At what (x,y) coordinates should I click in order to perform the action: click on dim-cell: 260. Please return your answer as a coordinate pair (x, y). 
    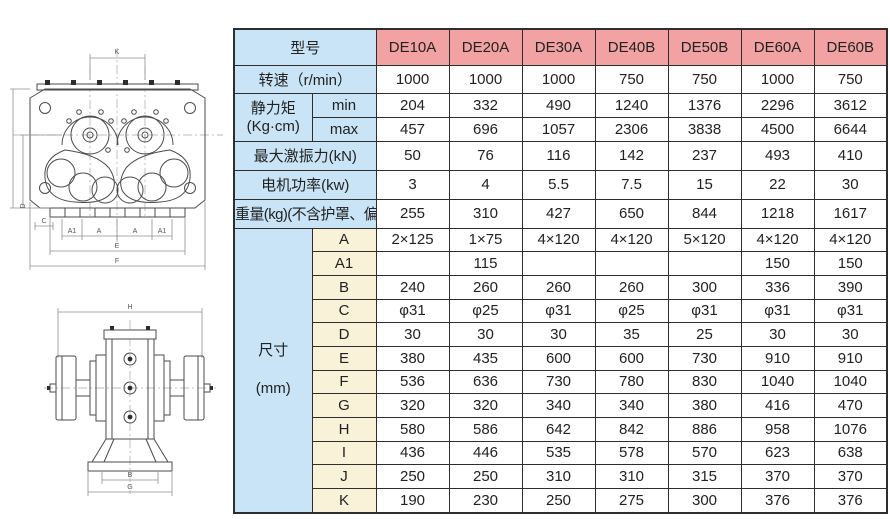
    Looking at the image, I should click on (485, 287).